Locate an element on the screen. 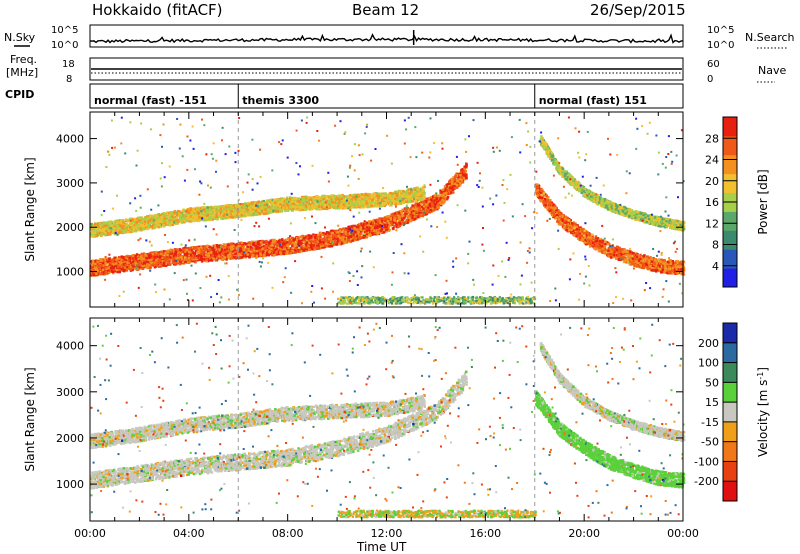 The image size is (800, 554). cpid-segment-label: normal (fast) -151 is located at coordinates (150, 100).